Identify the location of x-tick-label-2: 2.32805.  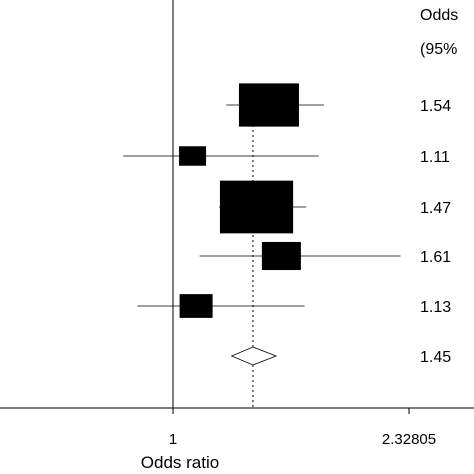
(409, 439).